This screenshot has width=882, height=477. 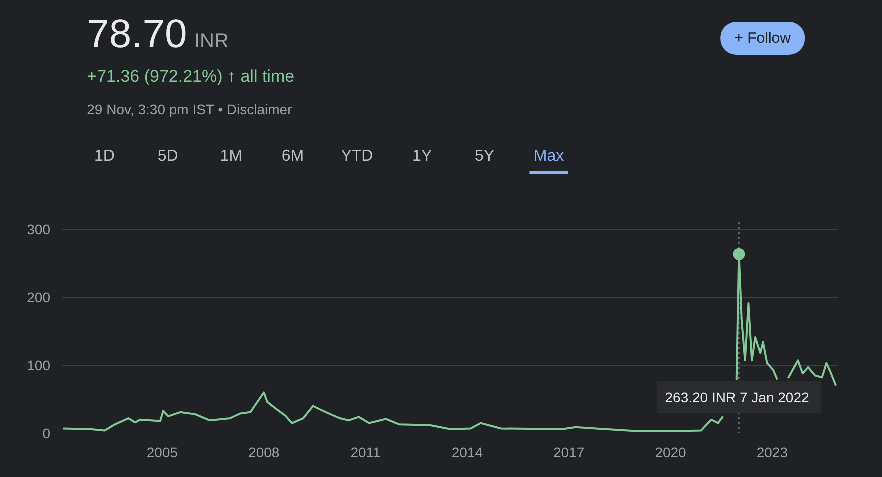 What do you see at coordinates (168, 156) in the screenshot?
I see `text: 5D` at bounding box center [168, 156].